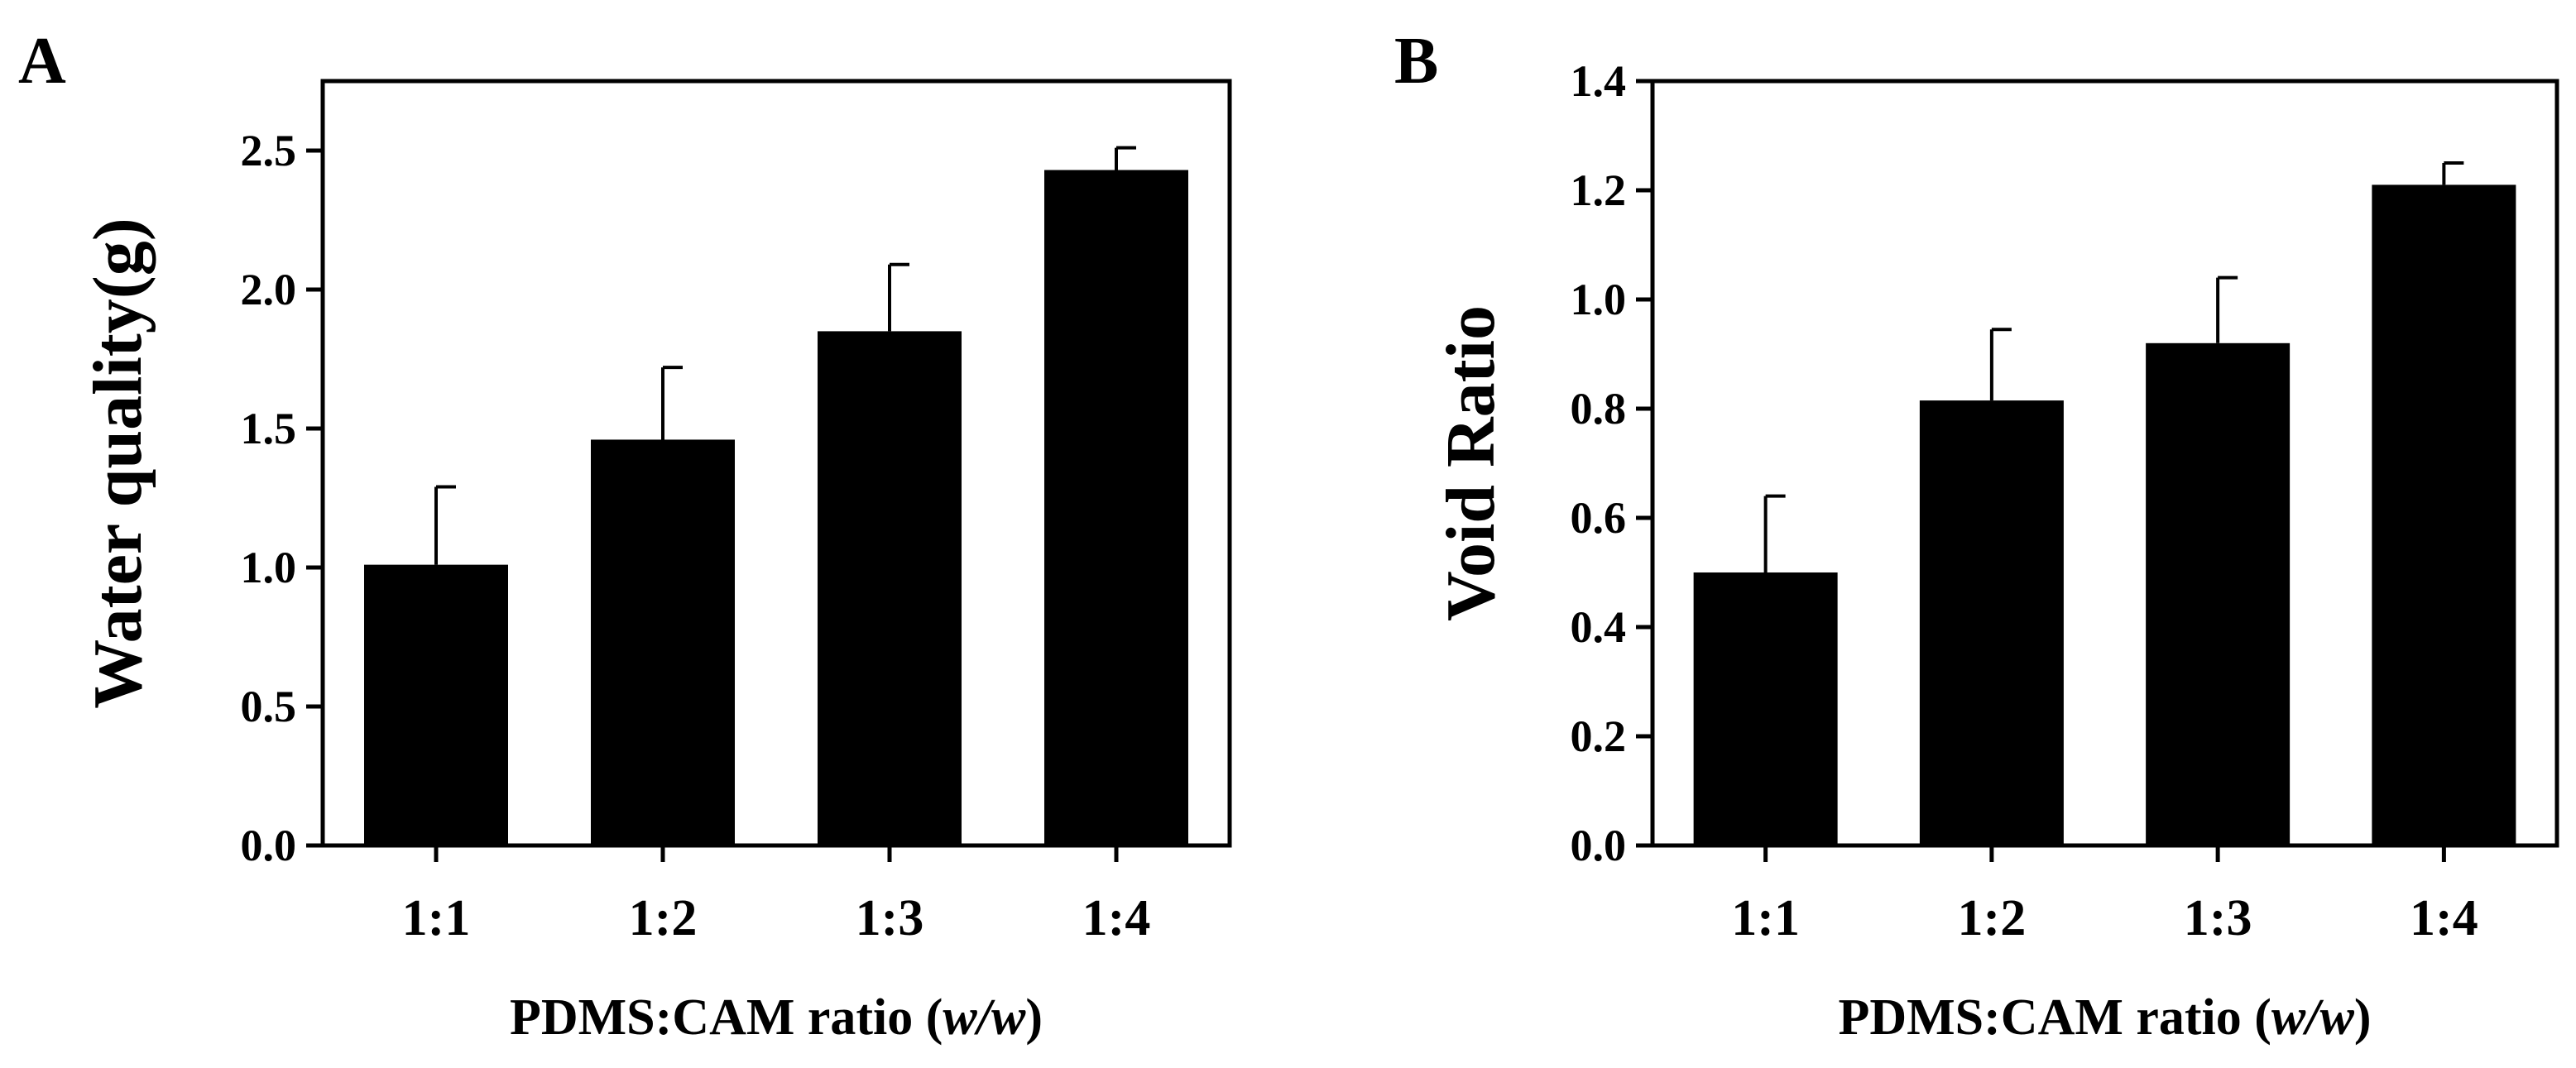 The height and width of the screenshot is (1068, 2576). What do you see at coordinates (1599, 518) in the screenshot?
I see `y-tick-label: 0.6` at bounding box center [1599, 518].